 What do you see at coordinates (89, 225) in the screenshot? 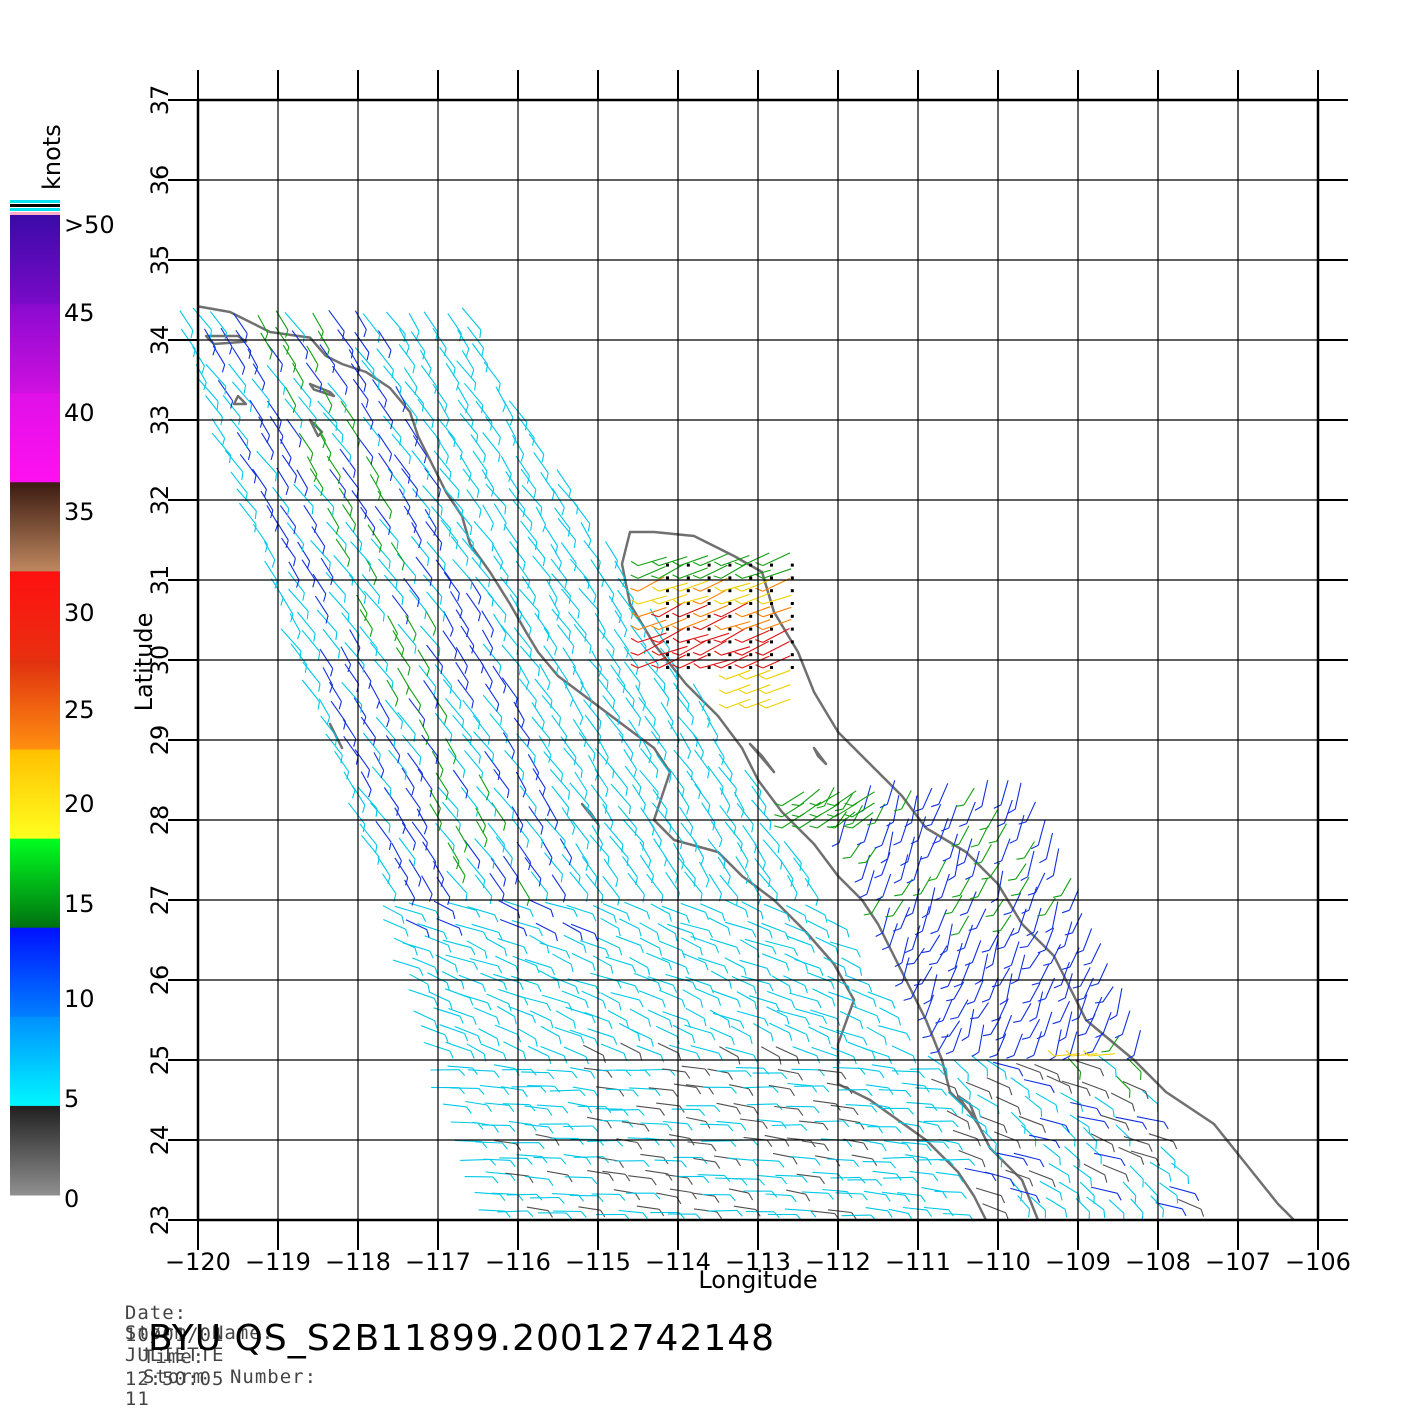
I see `colorbar-label: >50` at bounding box center [89, 225].